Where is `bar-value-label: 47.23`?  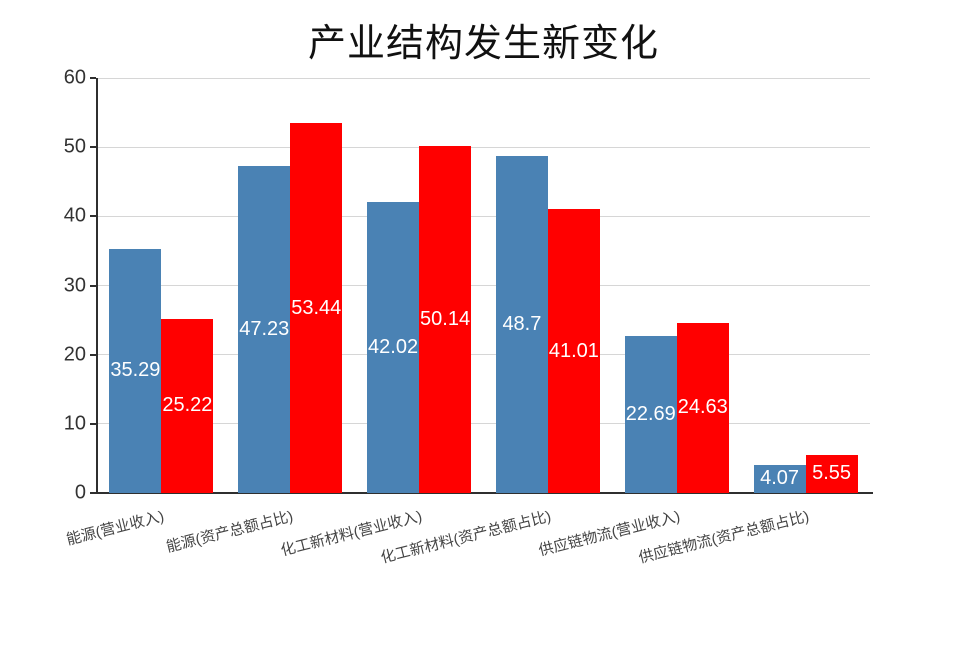
bar-value-label: 47.23 is located at coordinates (264, 329).